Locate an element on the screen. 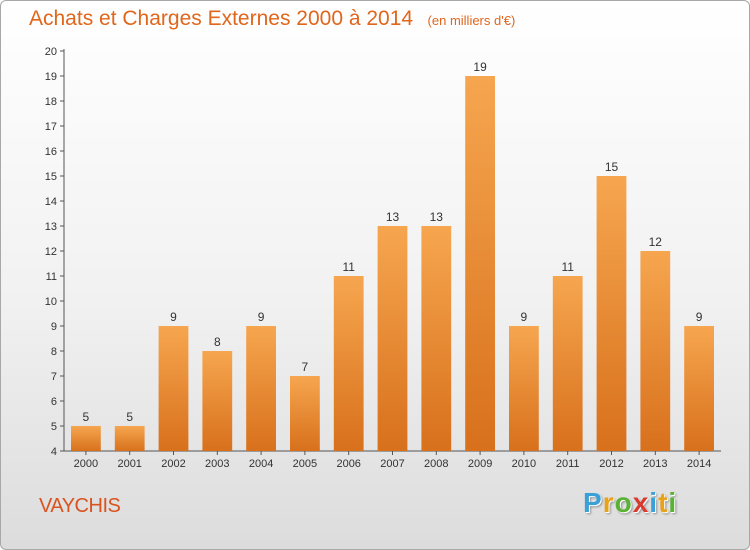 The image size is (750, 550). x-tick-label-2014: 2014 is located at coordinates (699, 464).